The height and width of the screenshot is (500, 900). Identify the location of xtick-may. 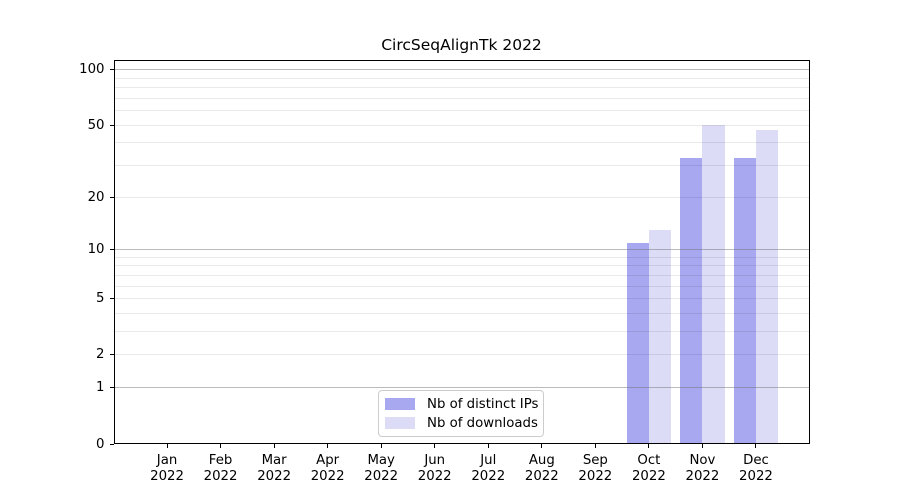
(381, 446).